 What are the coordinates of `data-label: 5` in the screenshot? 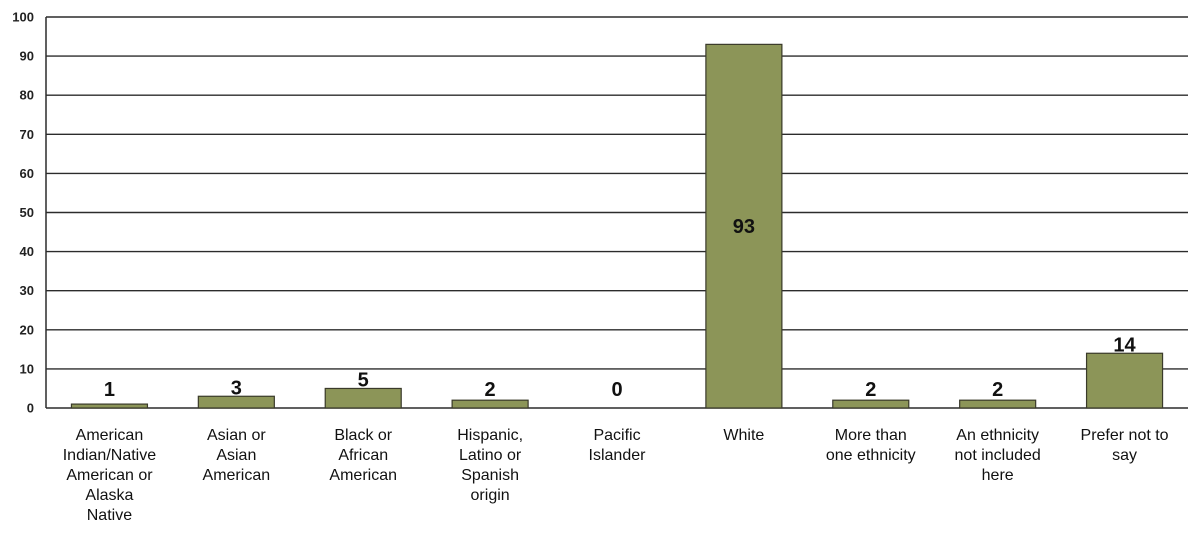 It's located at (363, 380).